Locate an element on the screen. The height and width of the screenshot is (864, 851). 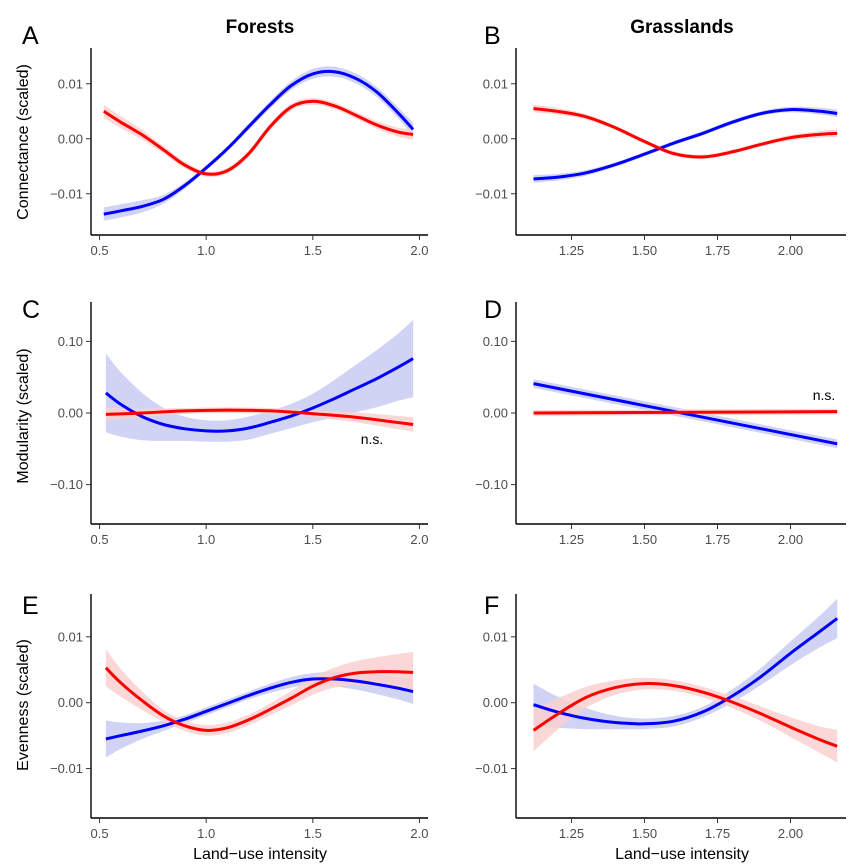
panel-letter: A is located at coordinates (30, 36).